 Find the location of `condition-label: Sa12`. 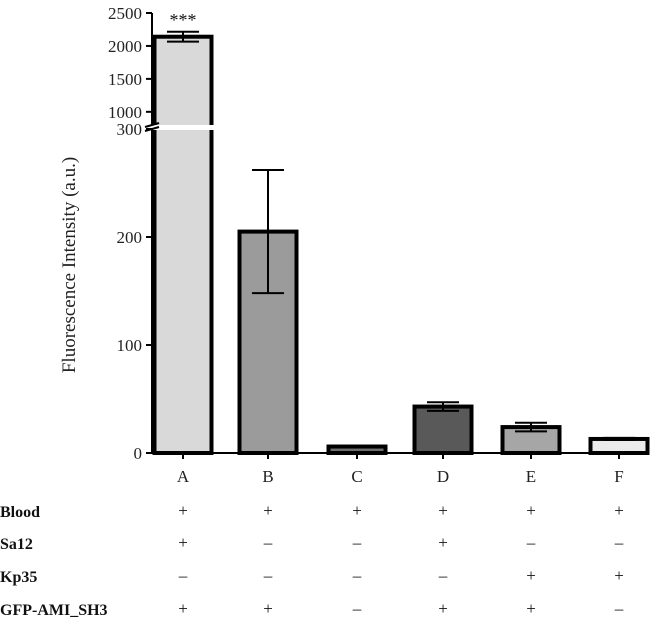

condition-label: Sa12 is located at coordinates (16, 544).